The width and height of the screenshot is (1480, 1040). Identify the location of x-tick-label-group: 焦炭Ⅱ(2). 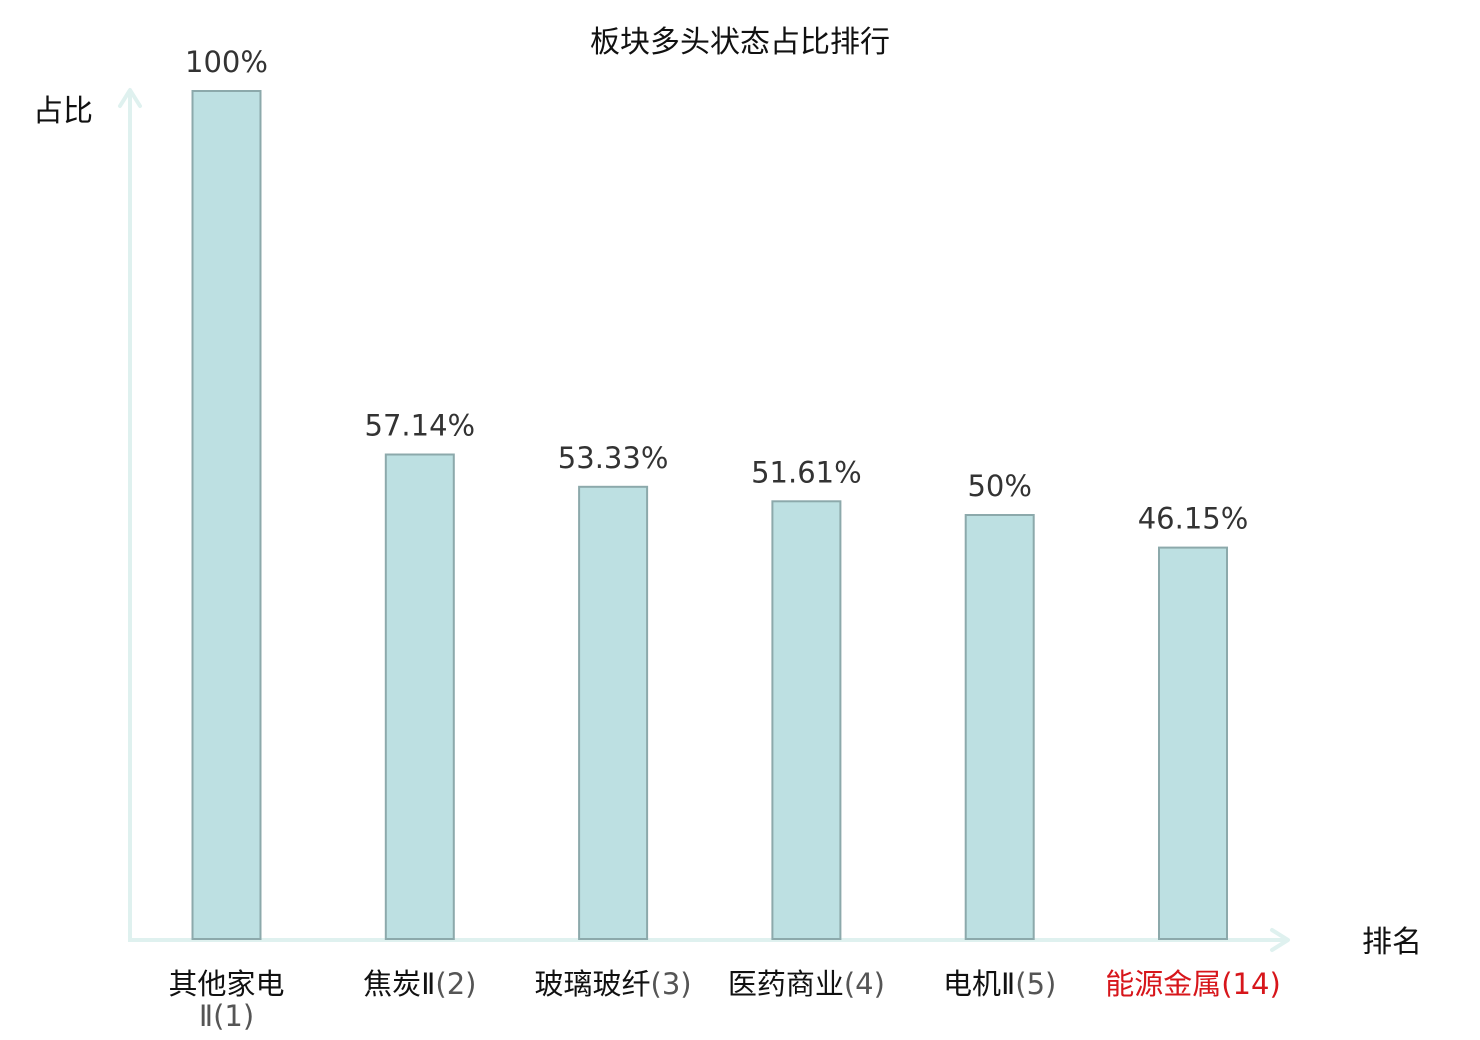
(419, 984).